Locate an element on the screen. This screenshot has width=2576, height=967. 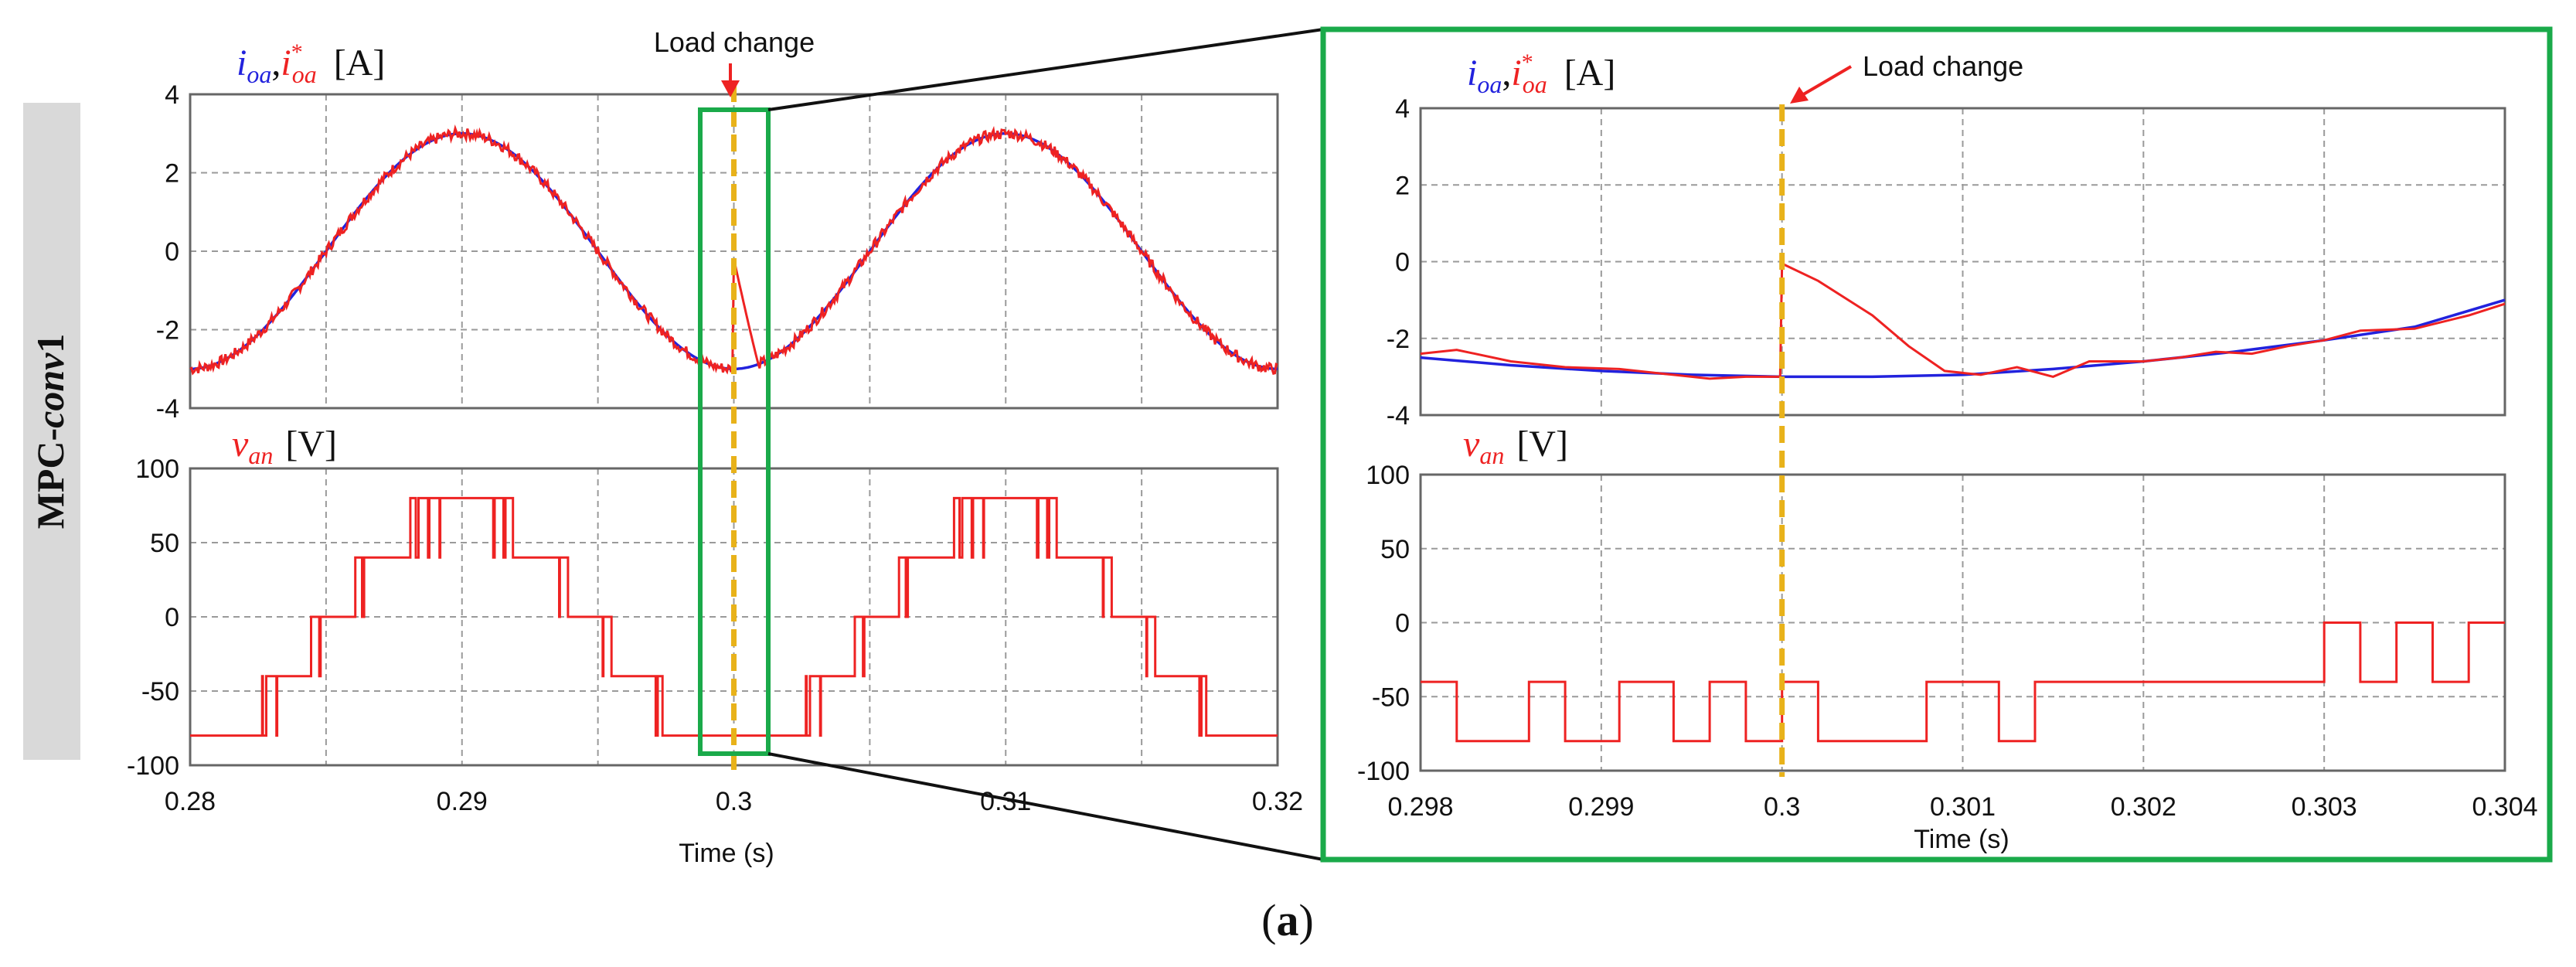
row-label-strip is located at coordinates (51, 432).